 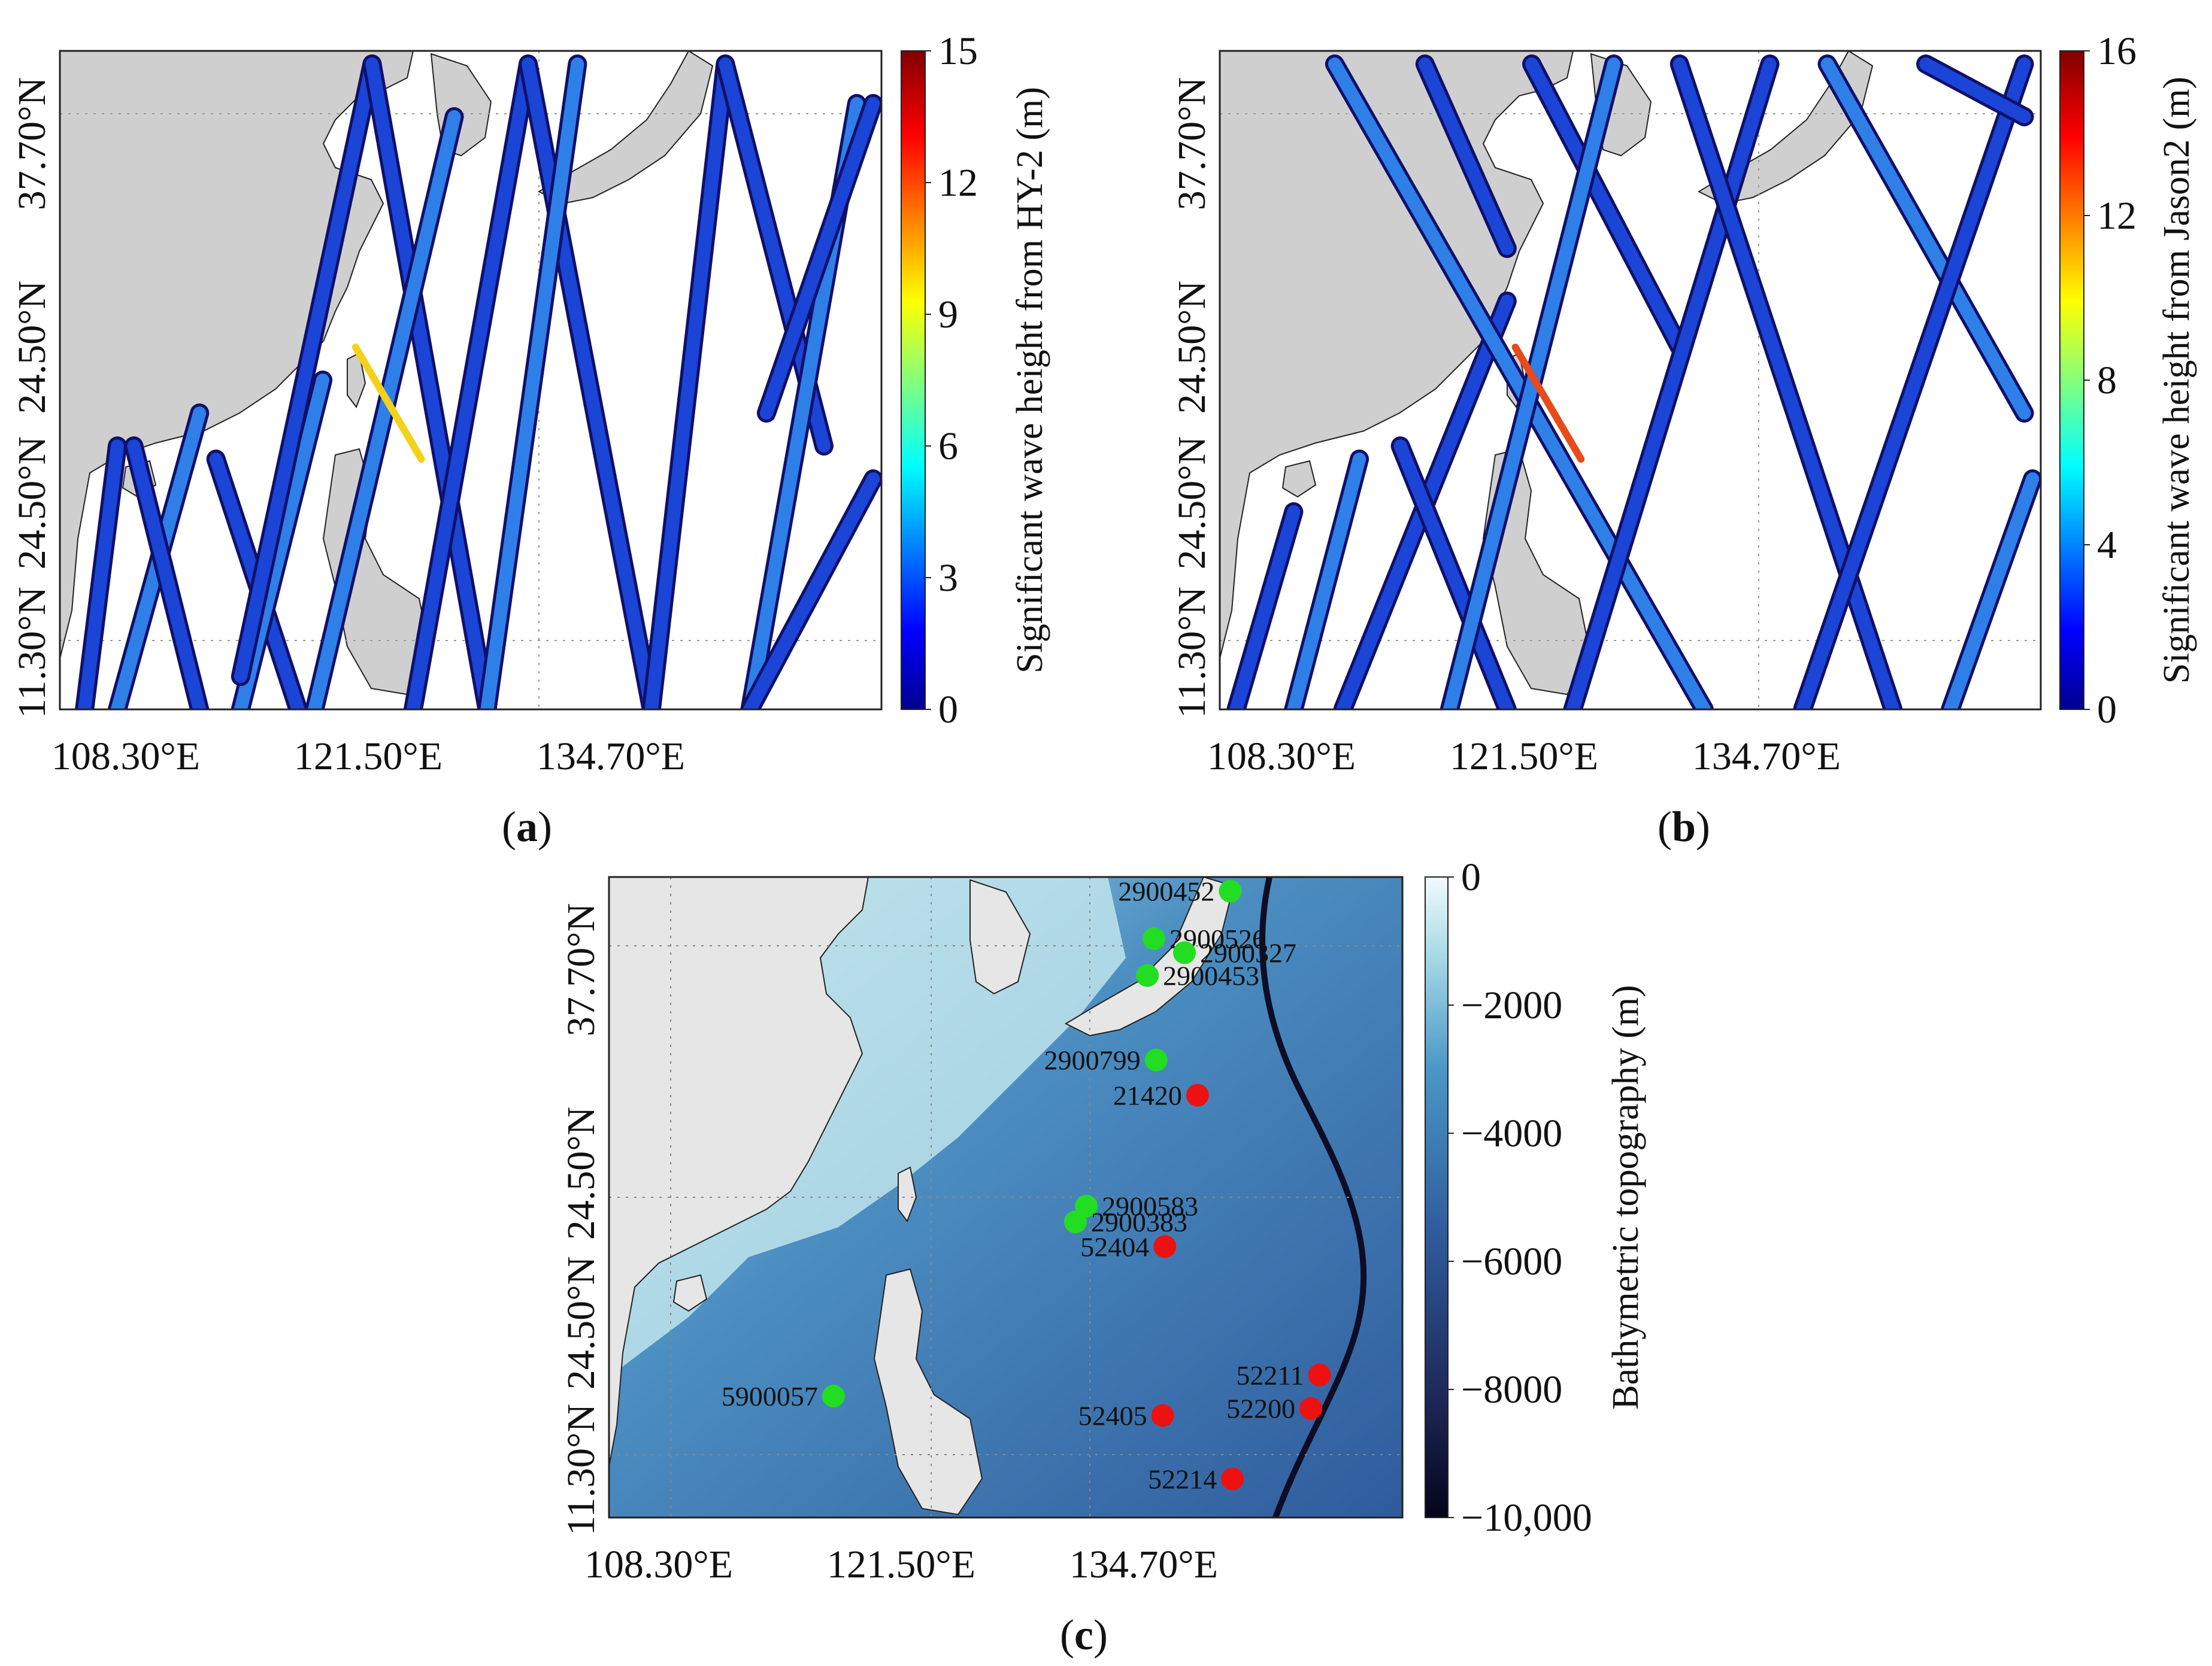 I want to click on panel-b-x-ticks: 108.30°E 121.50°E 134.70°E, so click(x=1524, y=756).